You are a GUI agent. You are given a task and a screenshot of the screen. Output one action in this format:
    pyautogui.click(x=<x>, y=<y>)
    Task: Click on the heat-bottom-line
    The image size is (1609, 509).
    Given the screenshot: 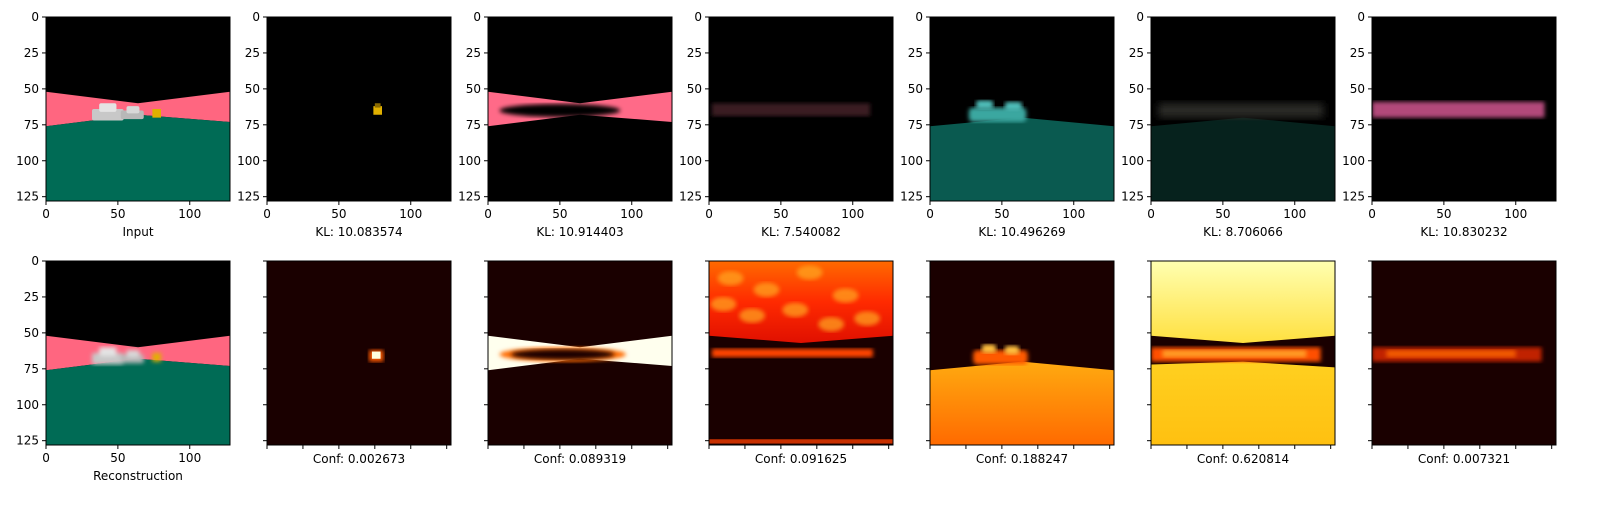 What is the action you would take?
    pyautogui.click(x=801, y=441)
    